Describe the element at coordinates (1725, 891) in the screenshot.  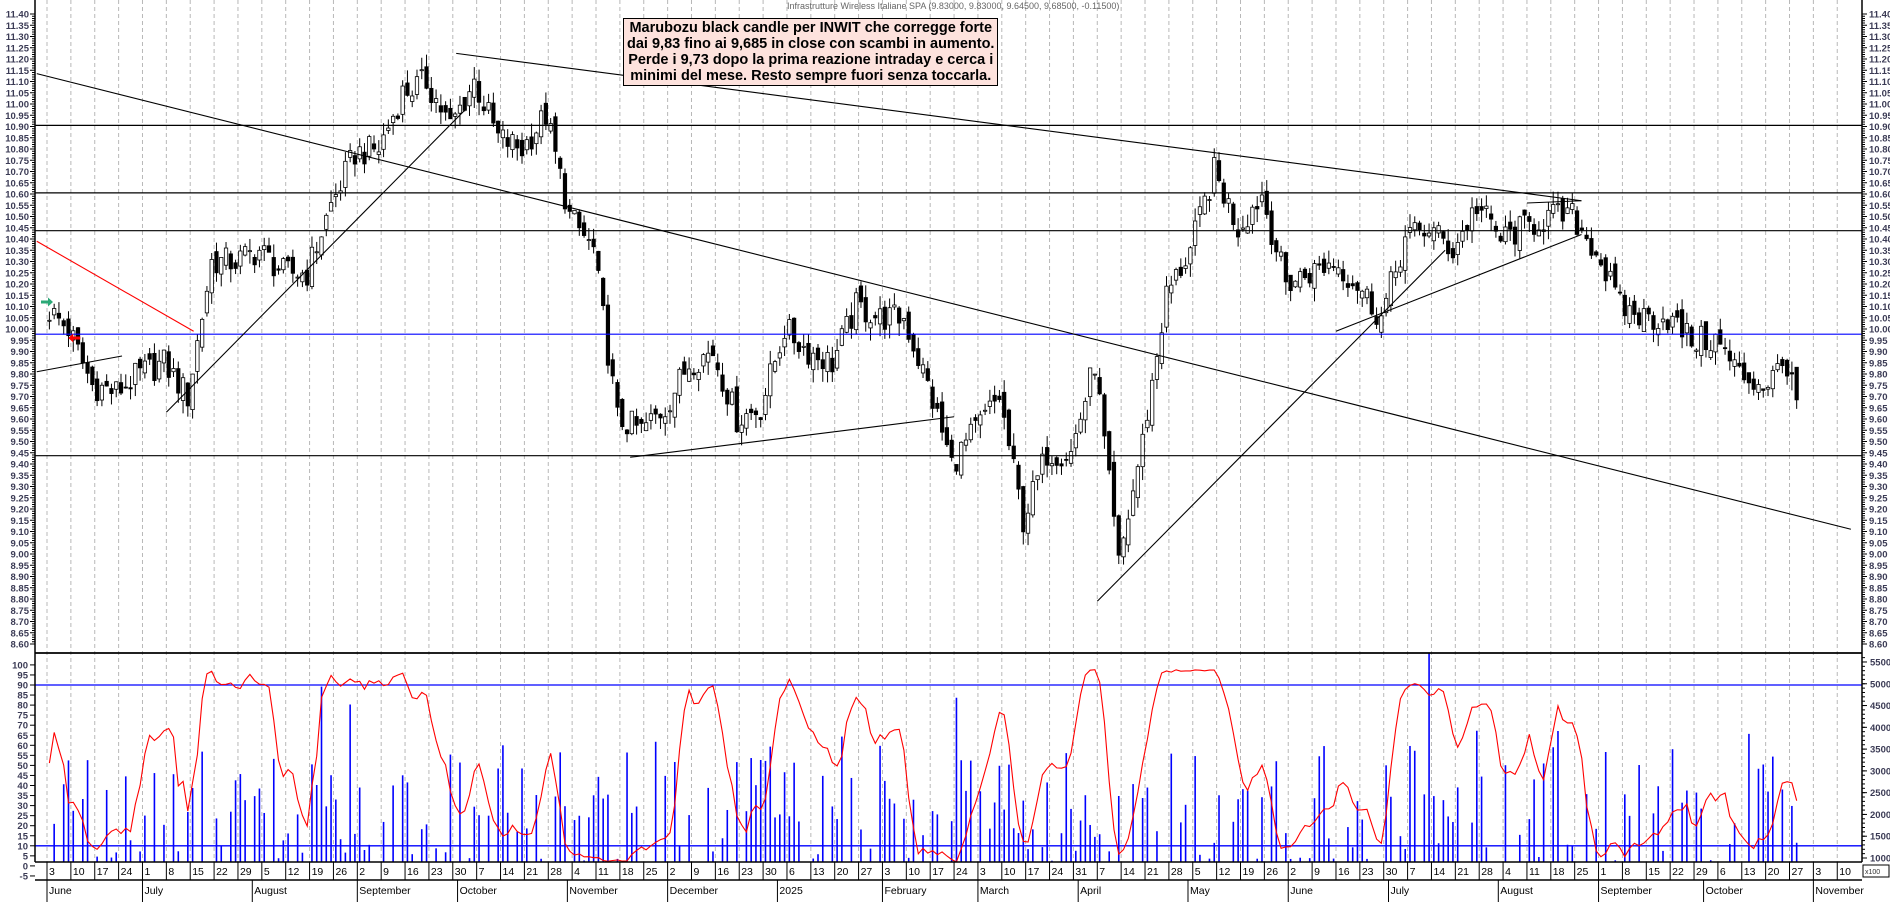
I see `month-label: October` at that location.